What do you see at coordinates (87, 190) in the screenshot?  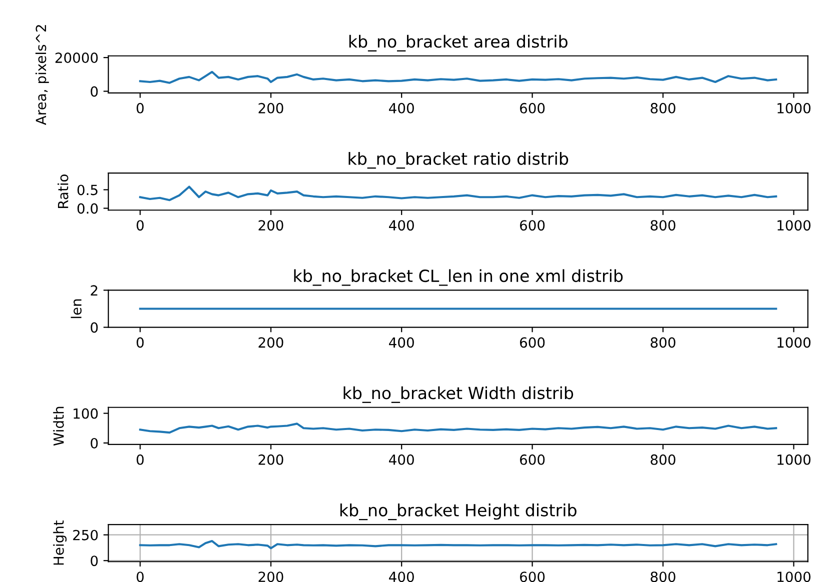 I see `y-tick-label: 0.5` at bounding box center [87, 190].